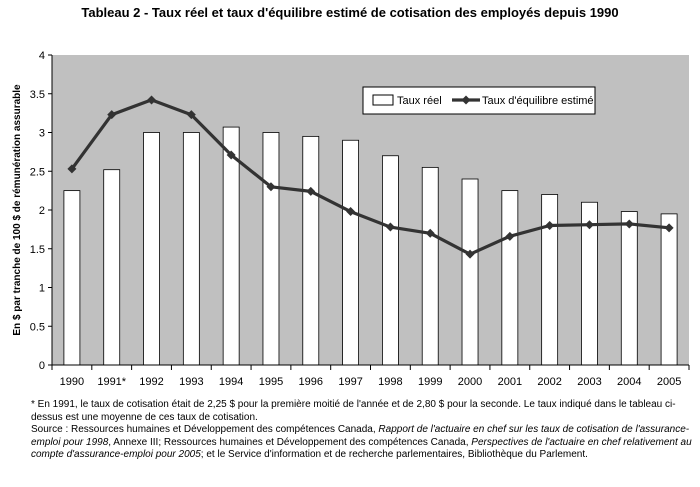 The width and height of the screenshot is (700, 487). What do you see at coordinates (191, 115) in the screenshot?
I see `line-point-1993` at bounding box center [191, 115].